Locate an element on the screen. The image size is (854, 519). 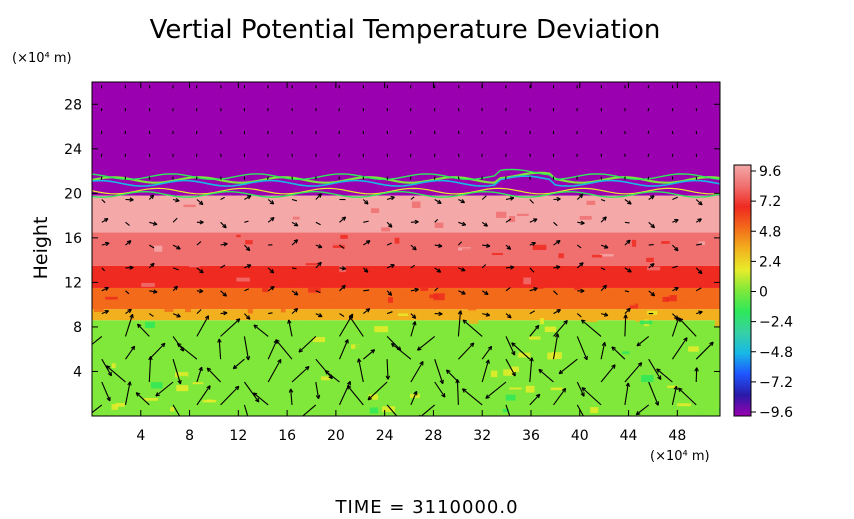
colorbar-gradient is located at coordinates (742, 290).